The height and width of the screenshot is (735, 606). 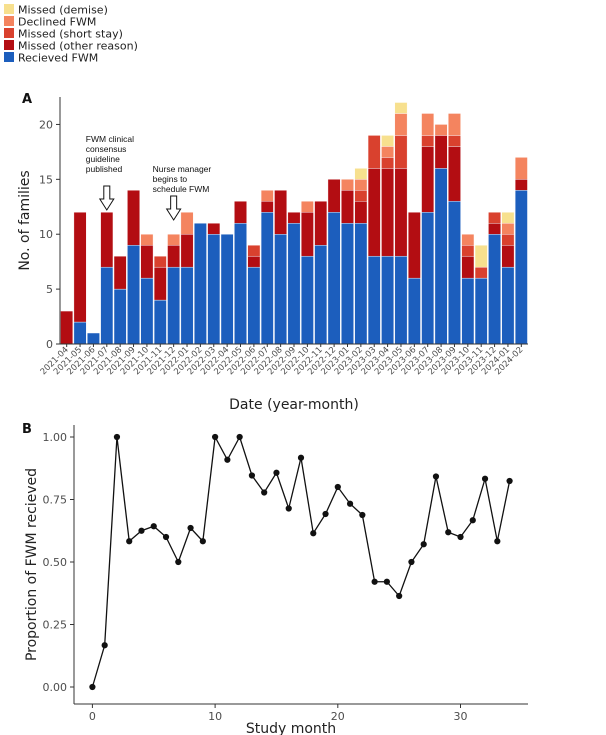 I want to click on x-tick-label-b-0: 0, so click(x=92, y=716).